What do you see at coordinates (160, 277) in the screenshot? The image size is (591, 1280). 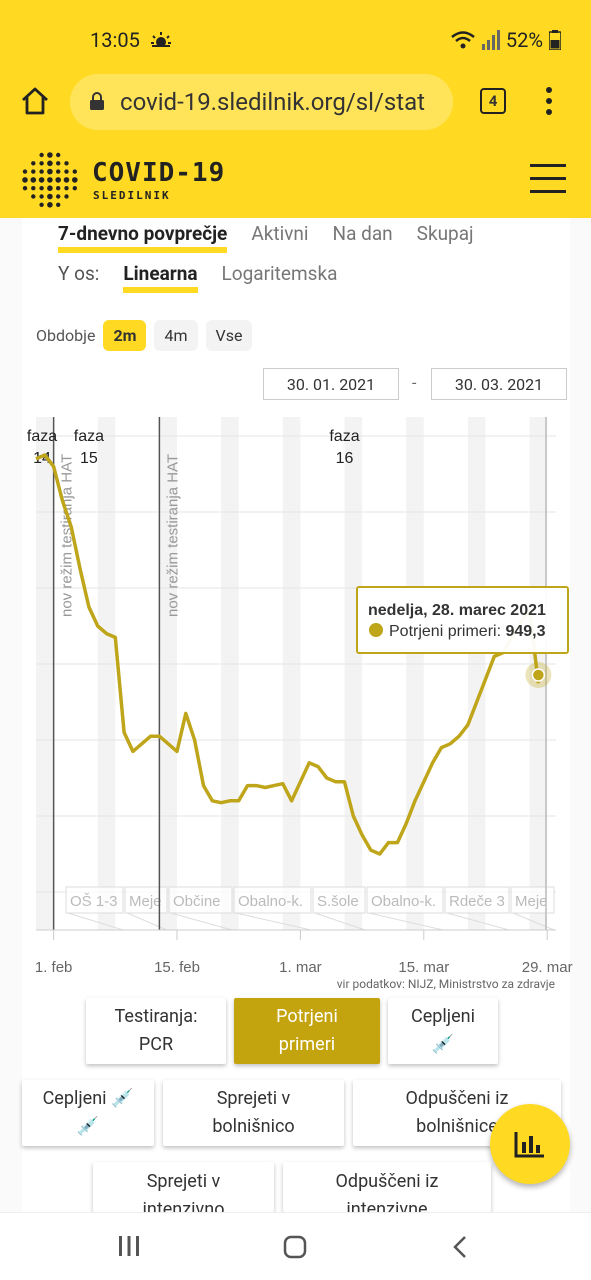 I see `yaxis-linear: Linearna` at bounding box center [160, 277].